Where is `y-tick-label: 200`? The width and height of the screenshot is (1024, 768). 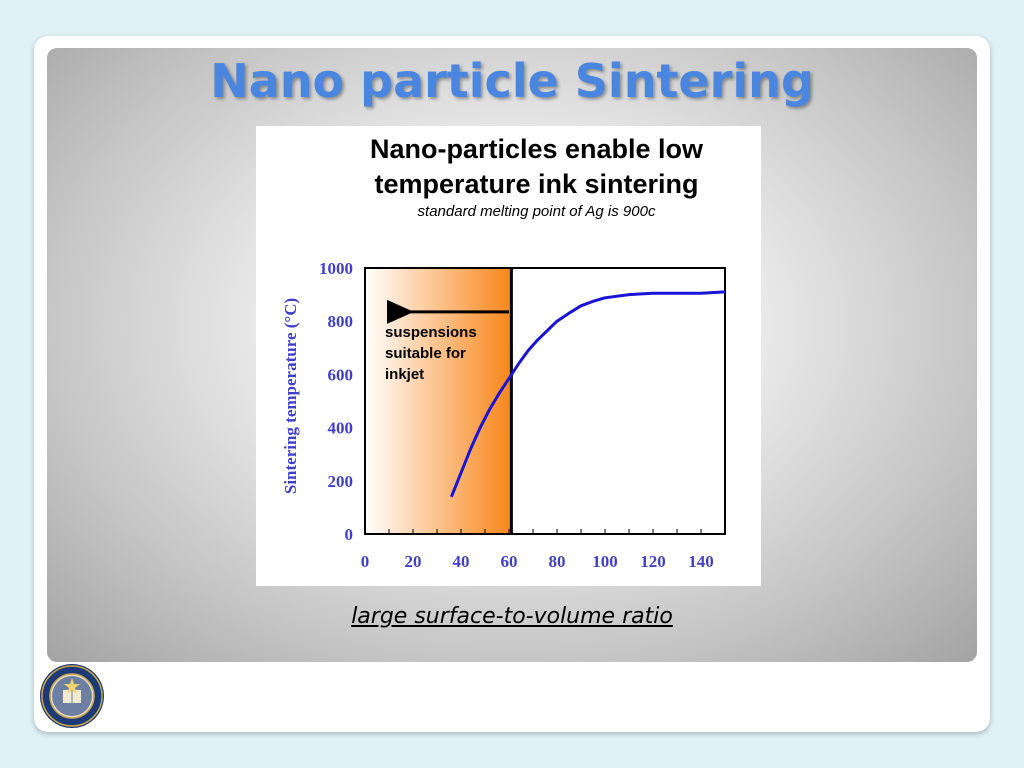 y-tick-label: 200 is located at coordinates (341, 481).